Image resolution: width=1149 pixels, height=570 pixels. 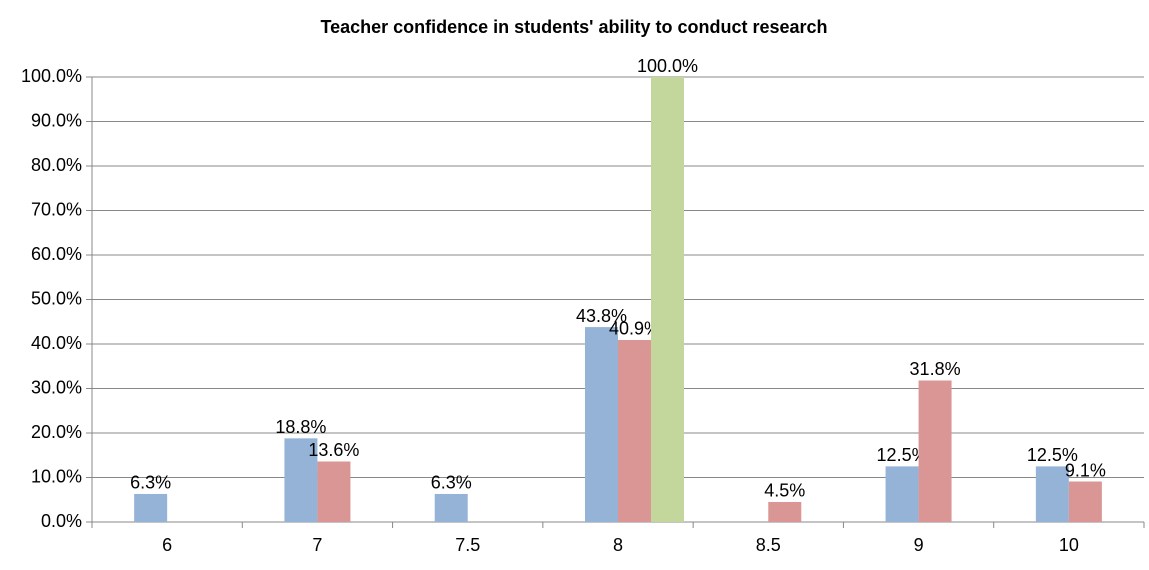 I want to click on x-tick-label: 10, so click(x=1069, y=545).